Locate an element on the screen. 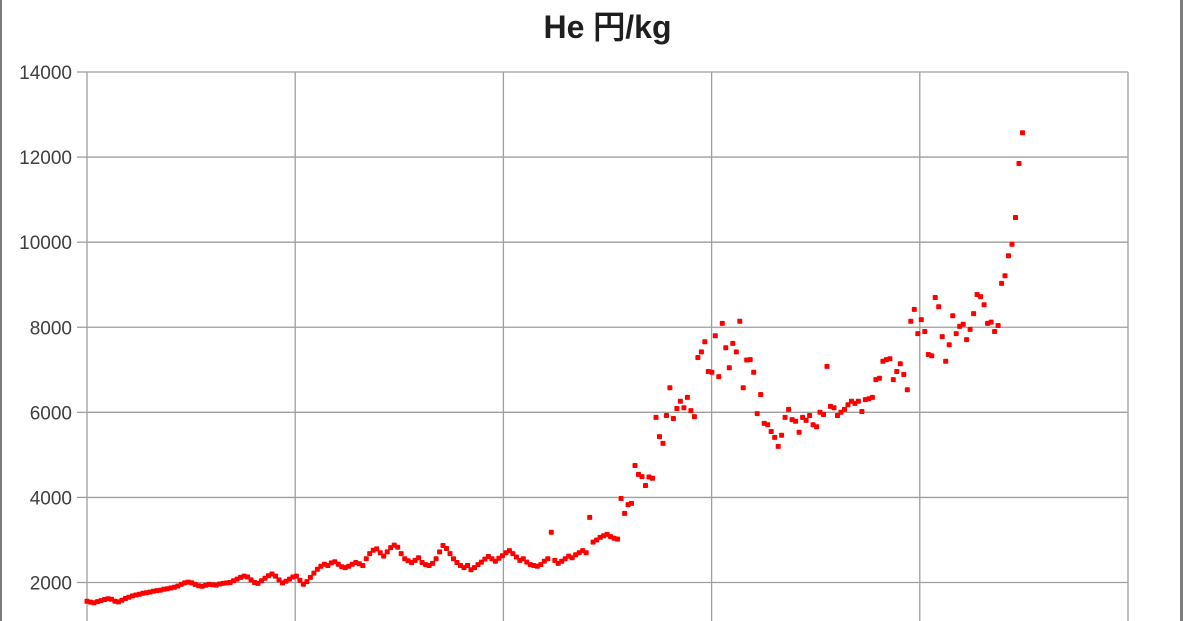  y-axis-label: 2000 is located at coordinates (51, 584).